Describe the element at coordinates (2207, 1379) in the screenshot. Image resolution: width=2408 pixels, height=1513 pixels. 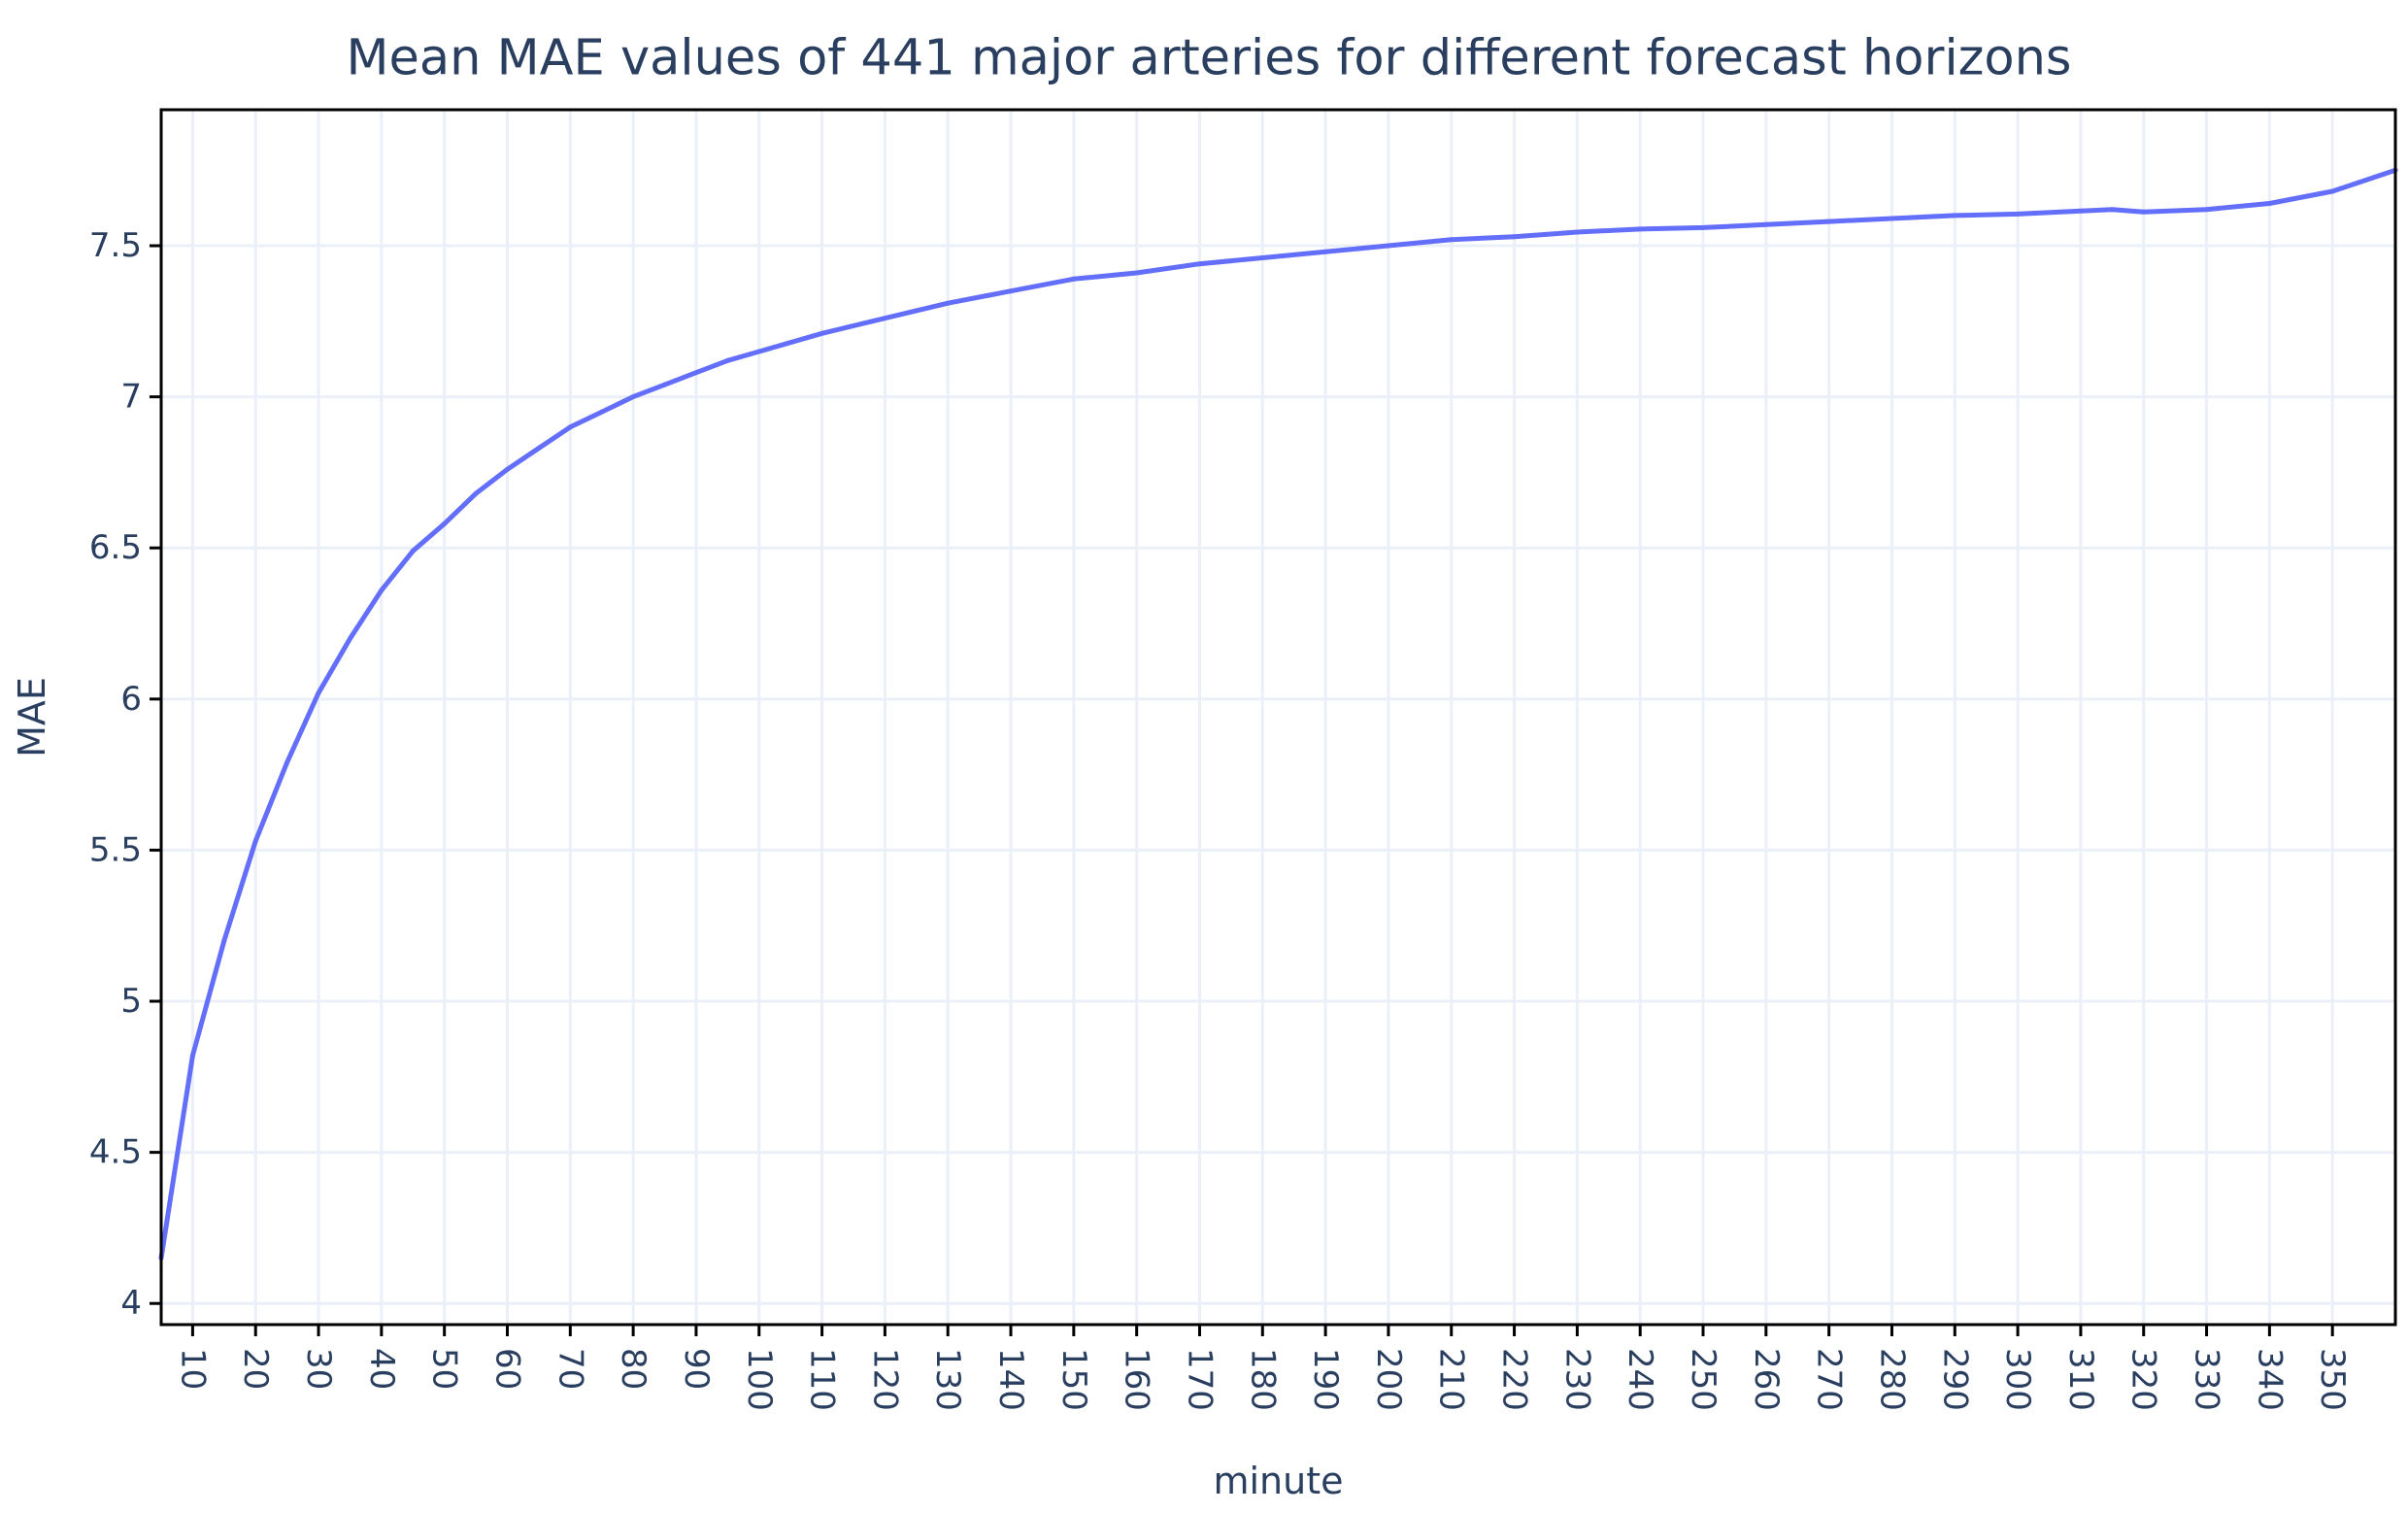
I see `x-tick-label: 330` at that location.